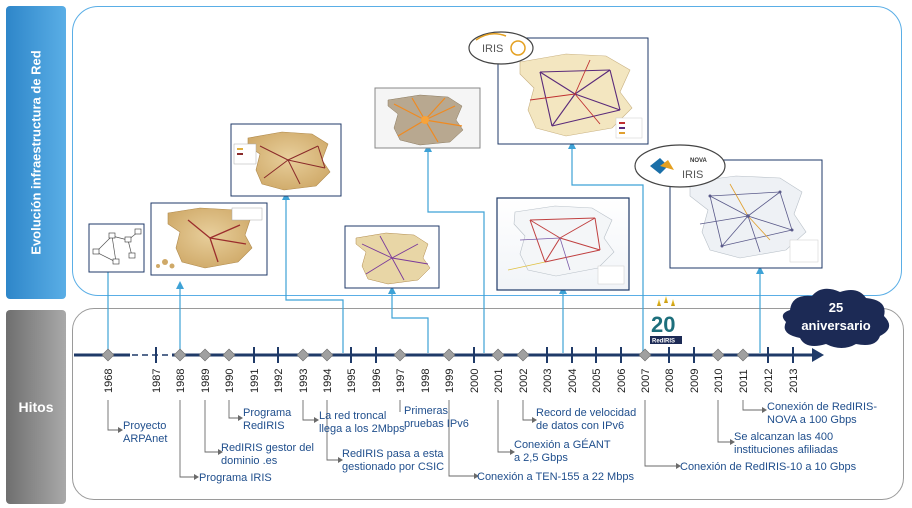 The image size is (912, 508). What do you see at coordinates (267, 448) in the screenshot?
I see `milestone-text-1989: RedIRIS gestor del` at bounding box center [267, 448].